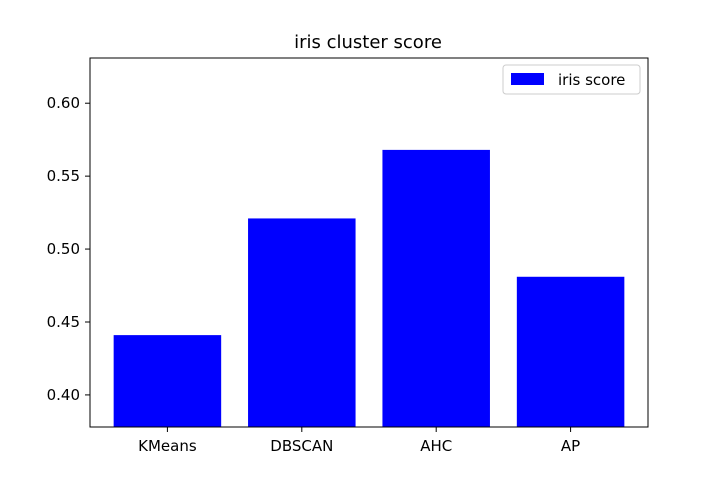 The width and height of the screenshot is (720, 484). Describe the element at coordinates (368, 42) in the screenshot. I see `chart-title: iris cluster score` at that location.